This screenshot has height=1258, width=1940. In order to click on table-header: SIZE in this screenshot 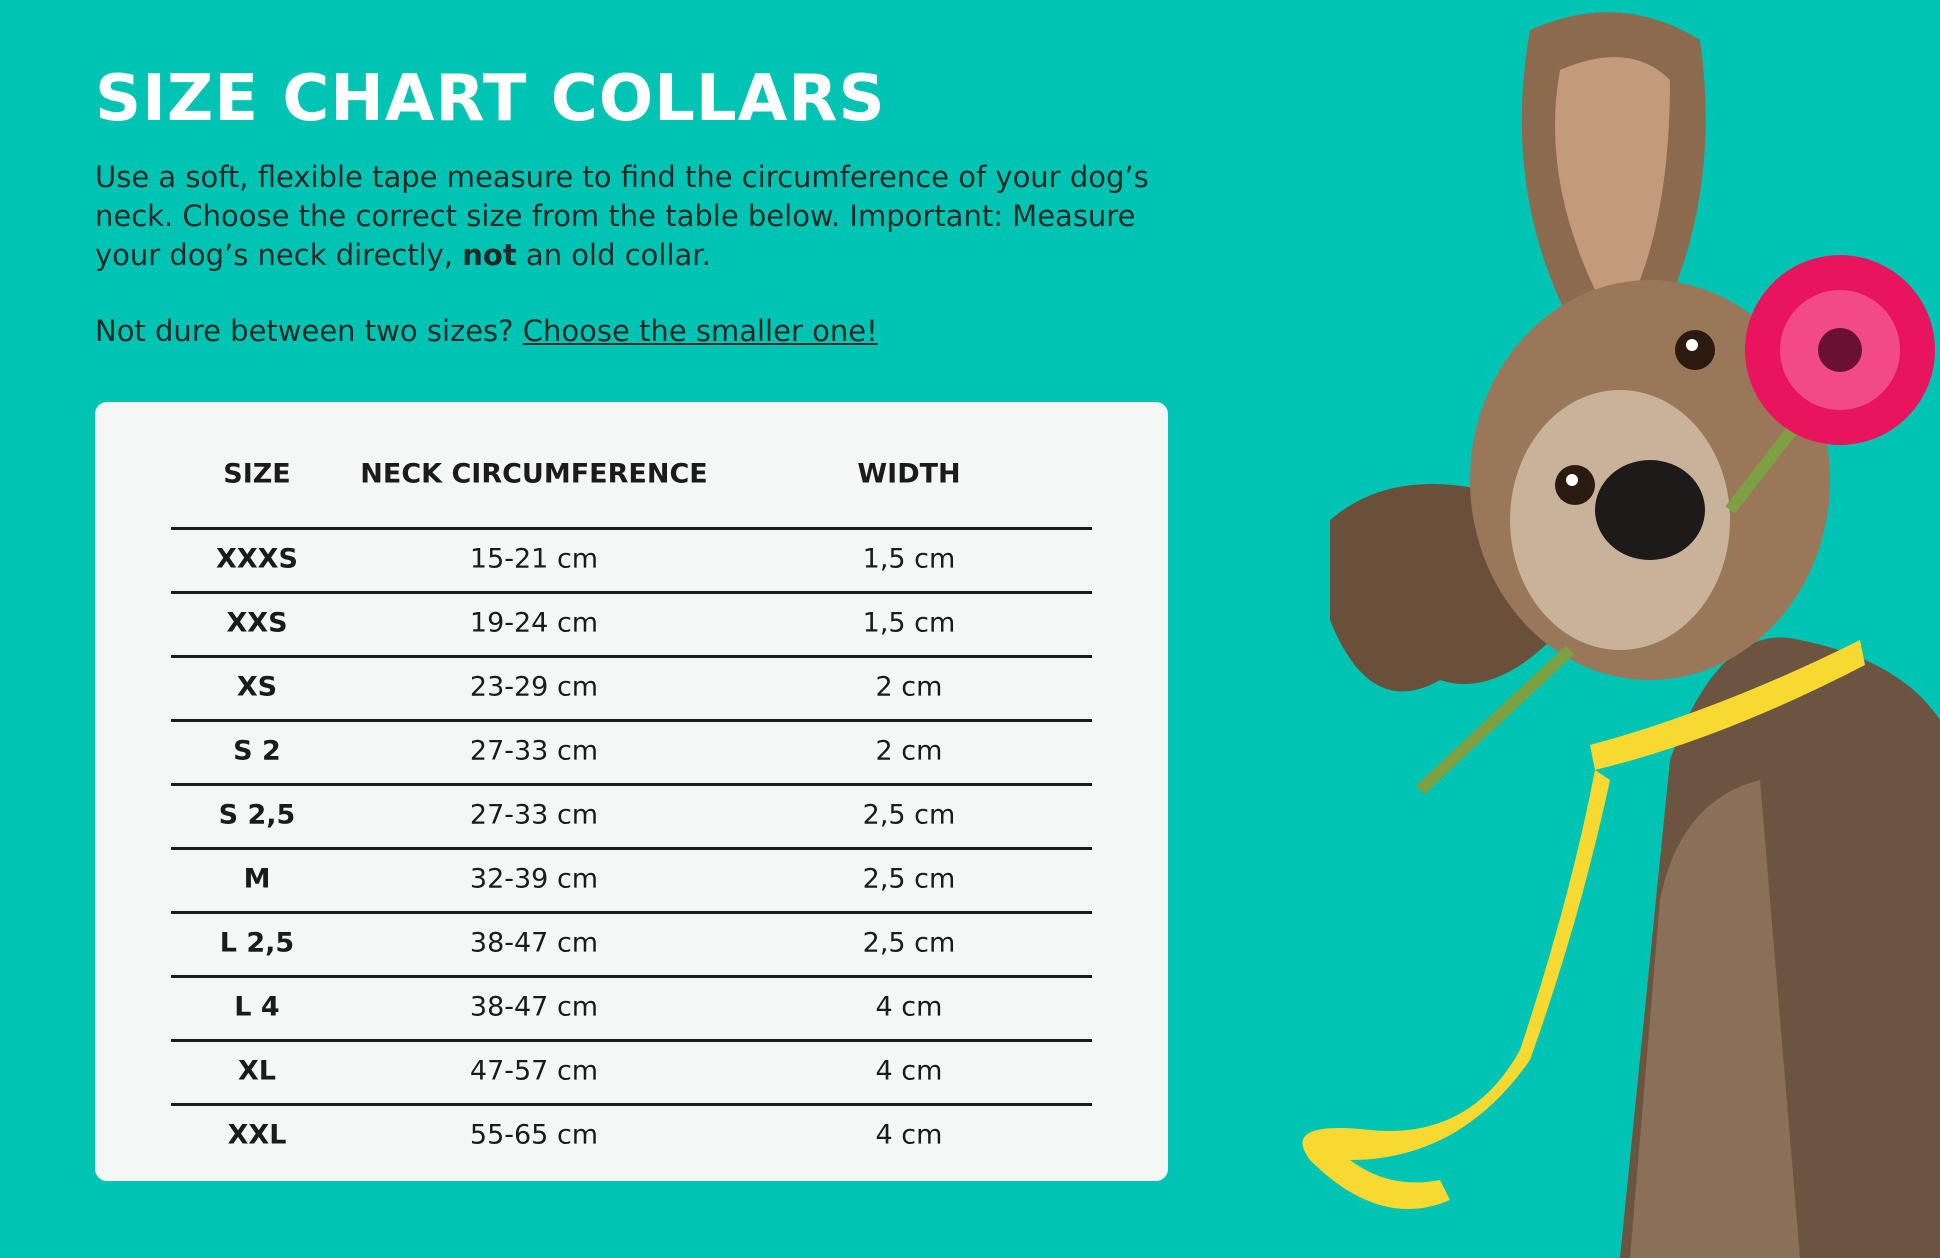, I will do `click(257, 474)`.